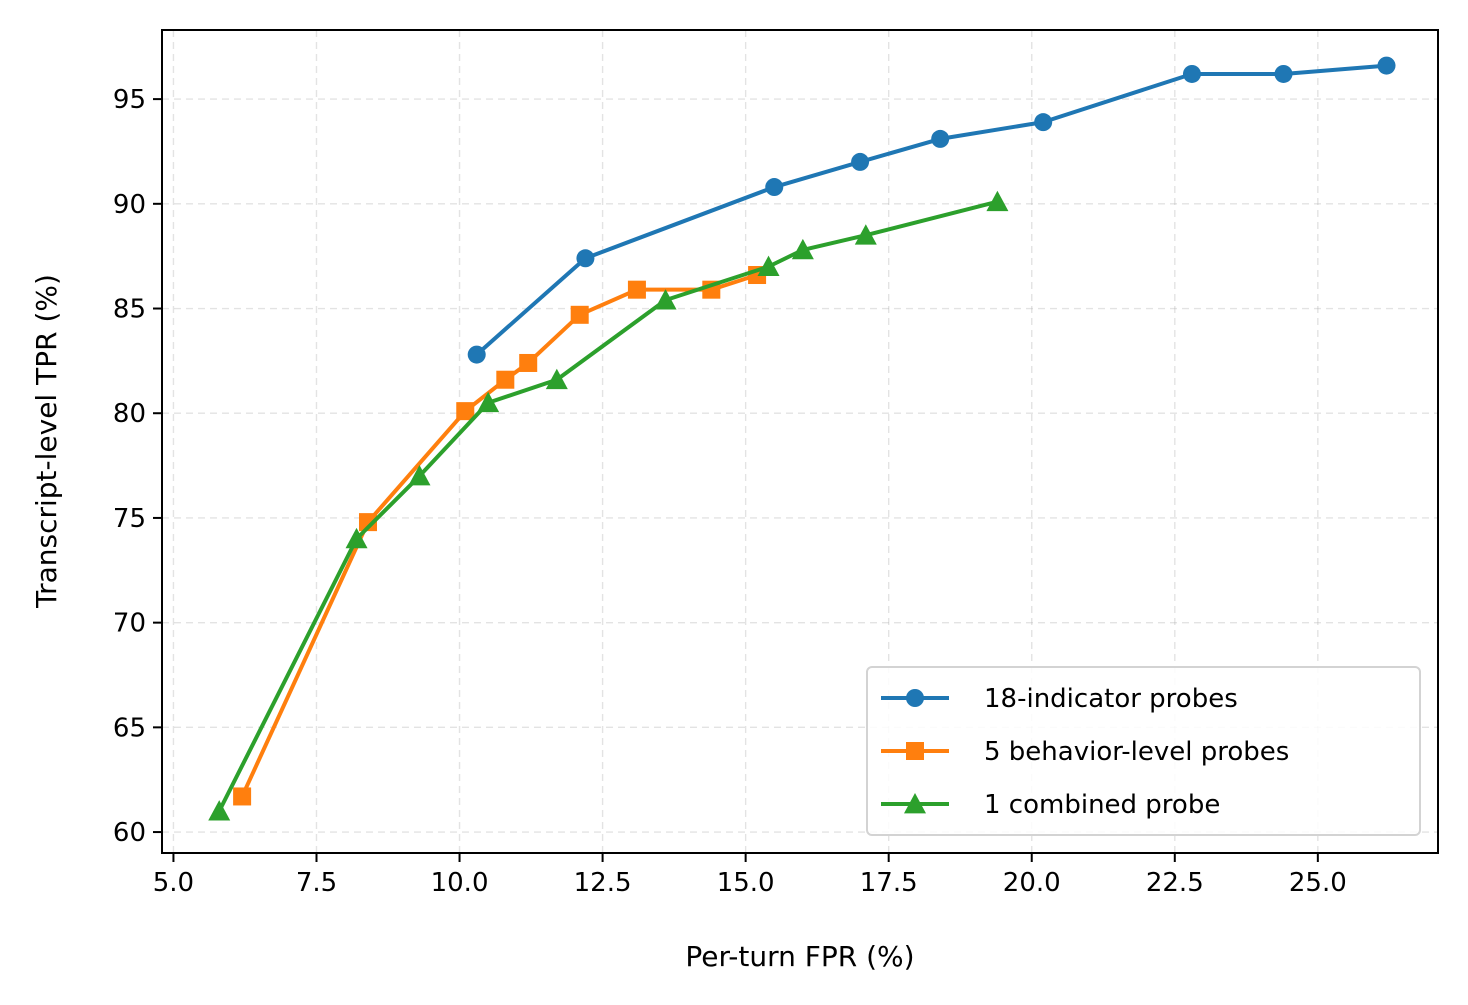 Image resolution: width=1468 pixels, height=1005 pixels. I want to click on x-tick-label: 17.5, so click(889, 883).